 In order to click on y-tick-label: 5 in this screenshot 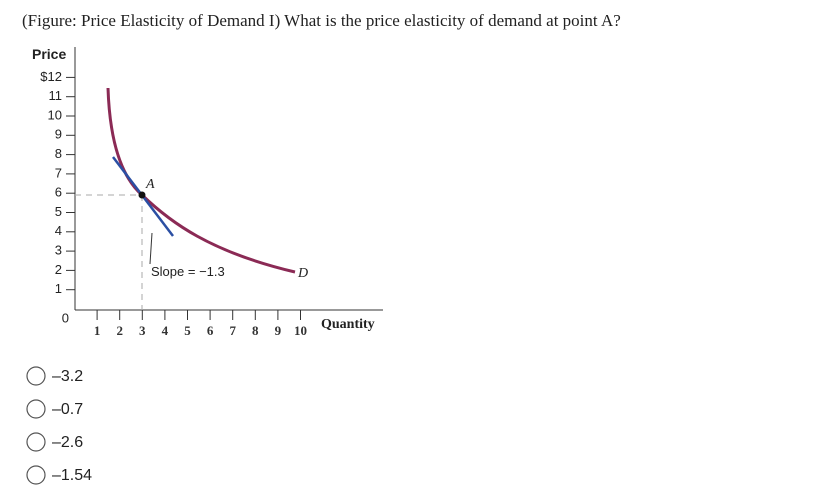, I will do `click(58, 211)`.